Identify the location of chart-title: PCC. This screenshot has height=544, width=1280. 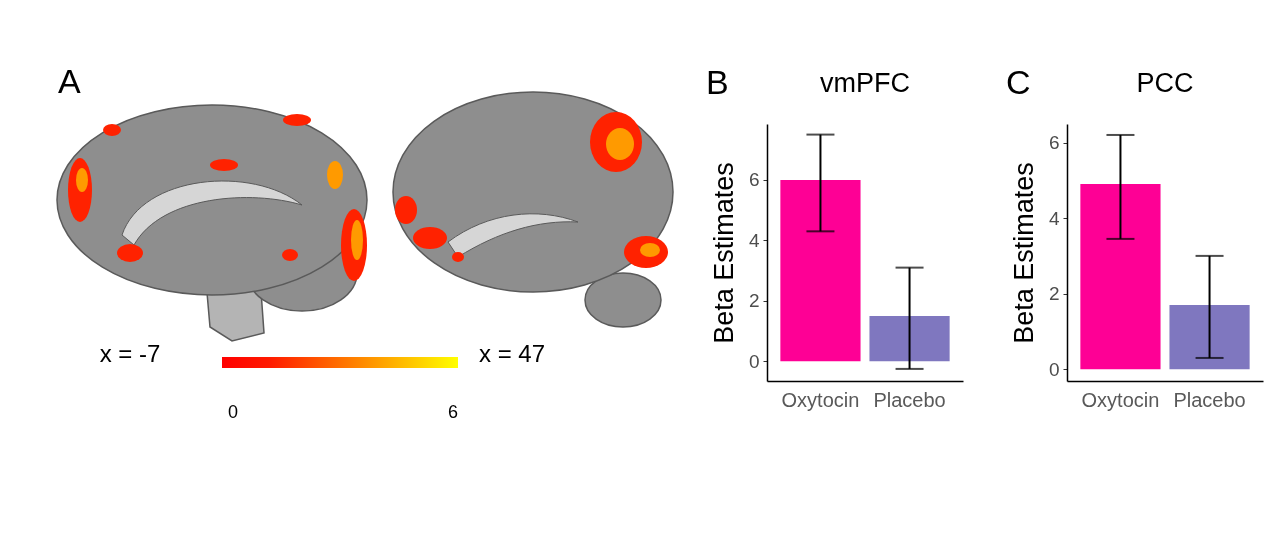
(1165, 83).